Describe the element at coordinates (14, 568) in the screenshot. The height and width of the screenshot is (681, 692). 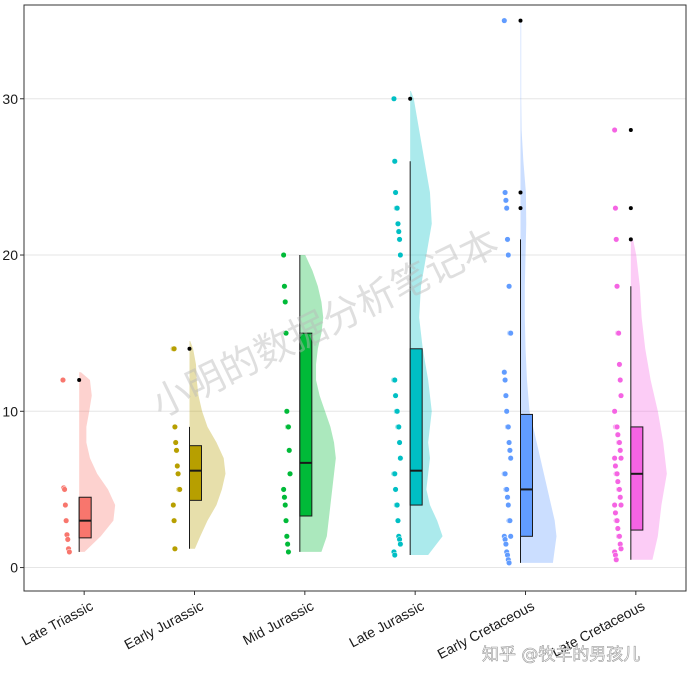
I see `y-tick-label: 0` at that location.